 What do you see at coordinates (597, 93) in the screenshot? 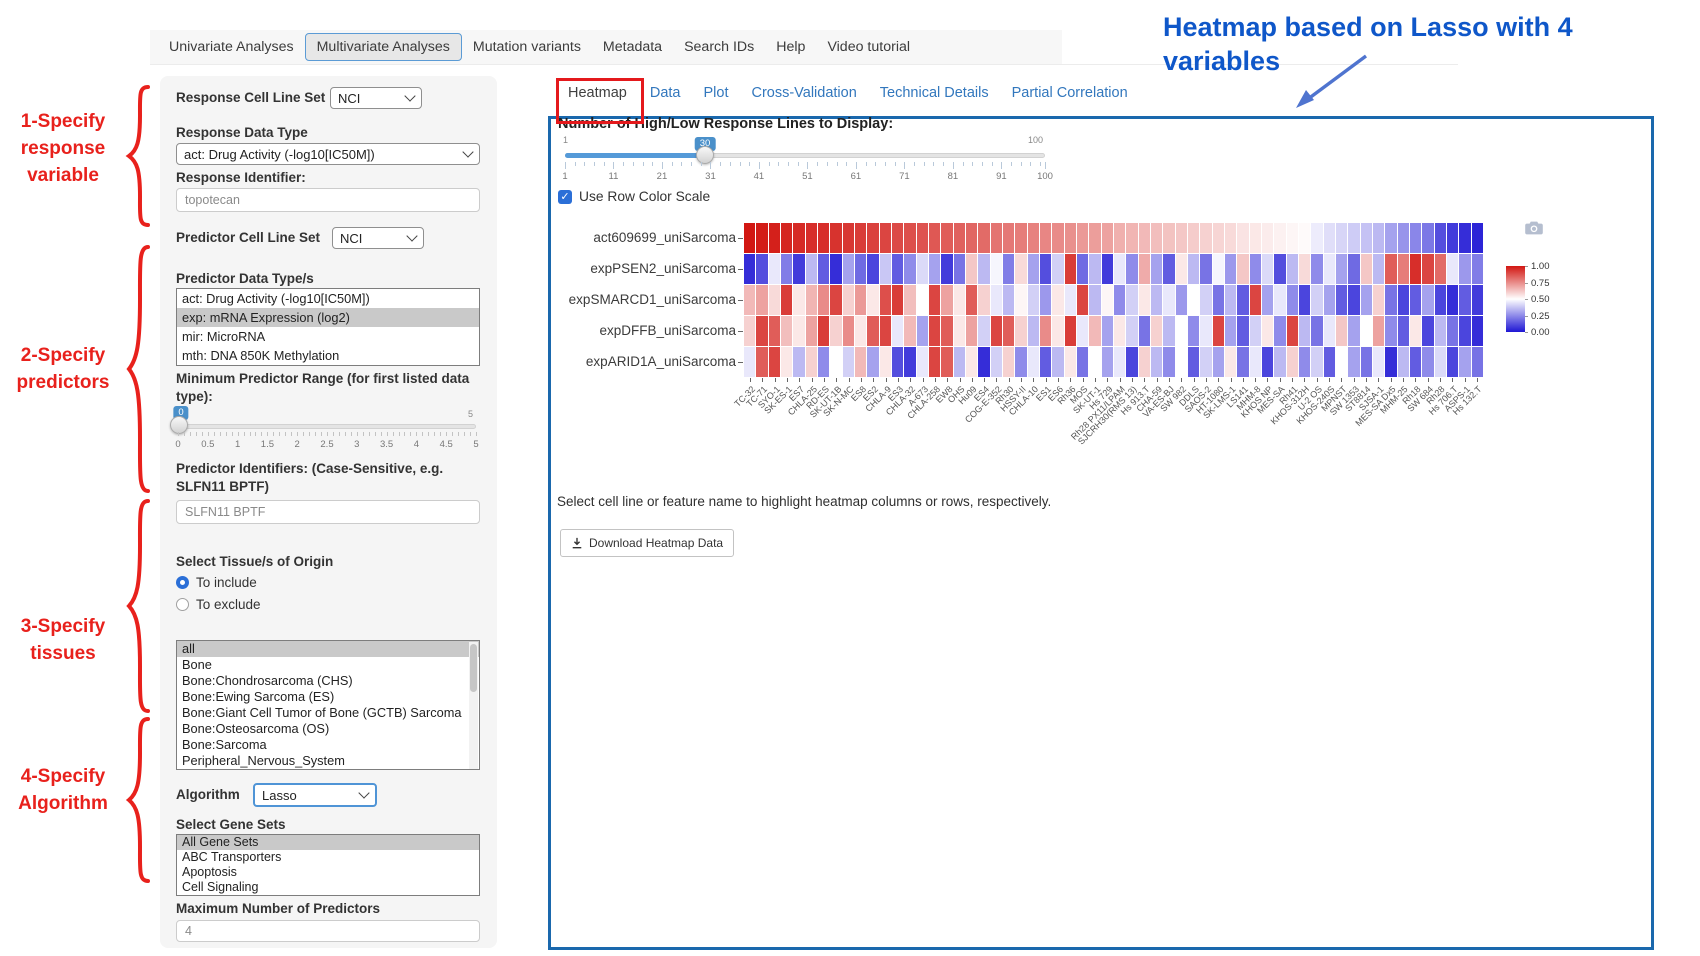
I see `results-tab-heatmap: Heatmap` at bounding box center [597, 93].